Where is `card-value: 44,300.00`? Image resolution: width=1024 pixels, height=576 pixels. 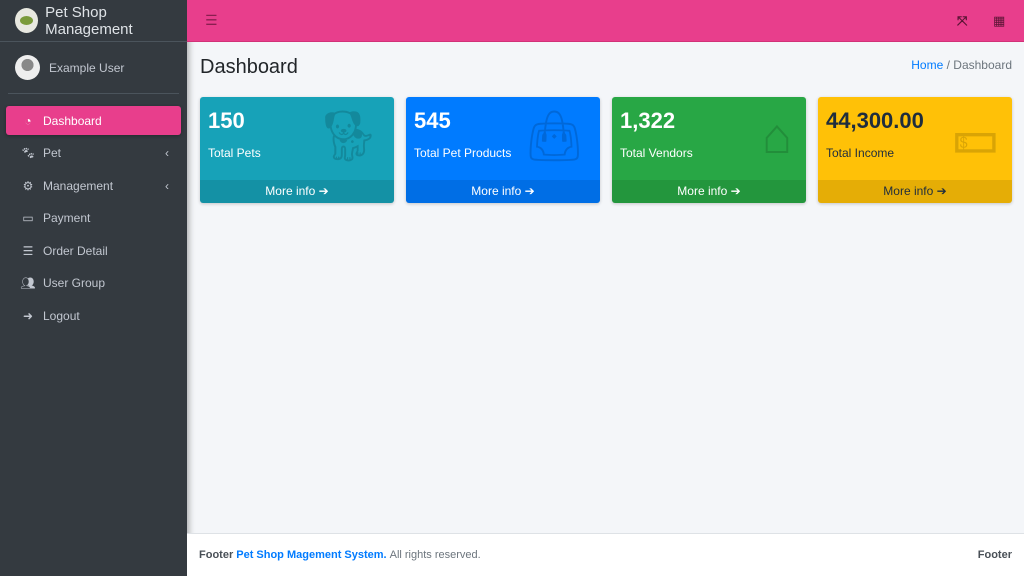
card-value: 44,300.00 is located at coordinates (875, 120).